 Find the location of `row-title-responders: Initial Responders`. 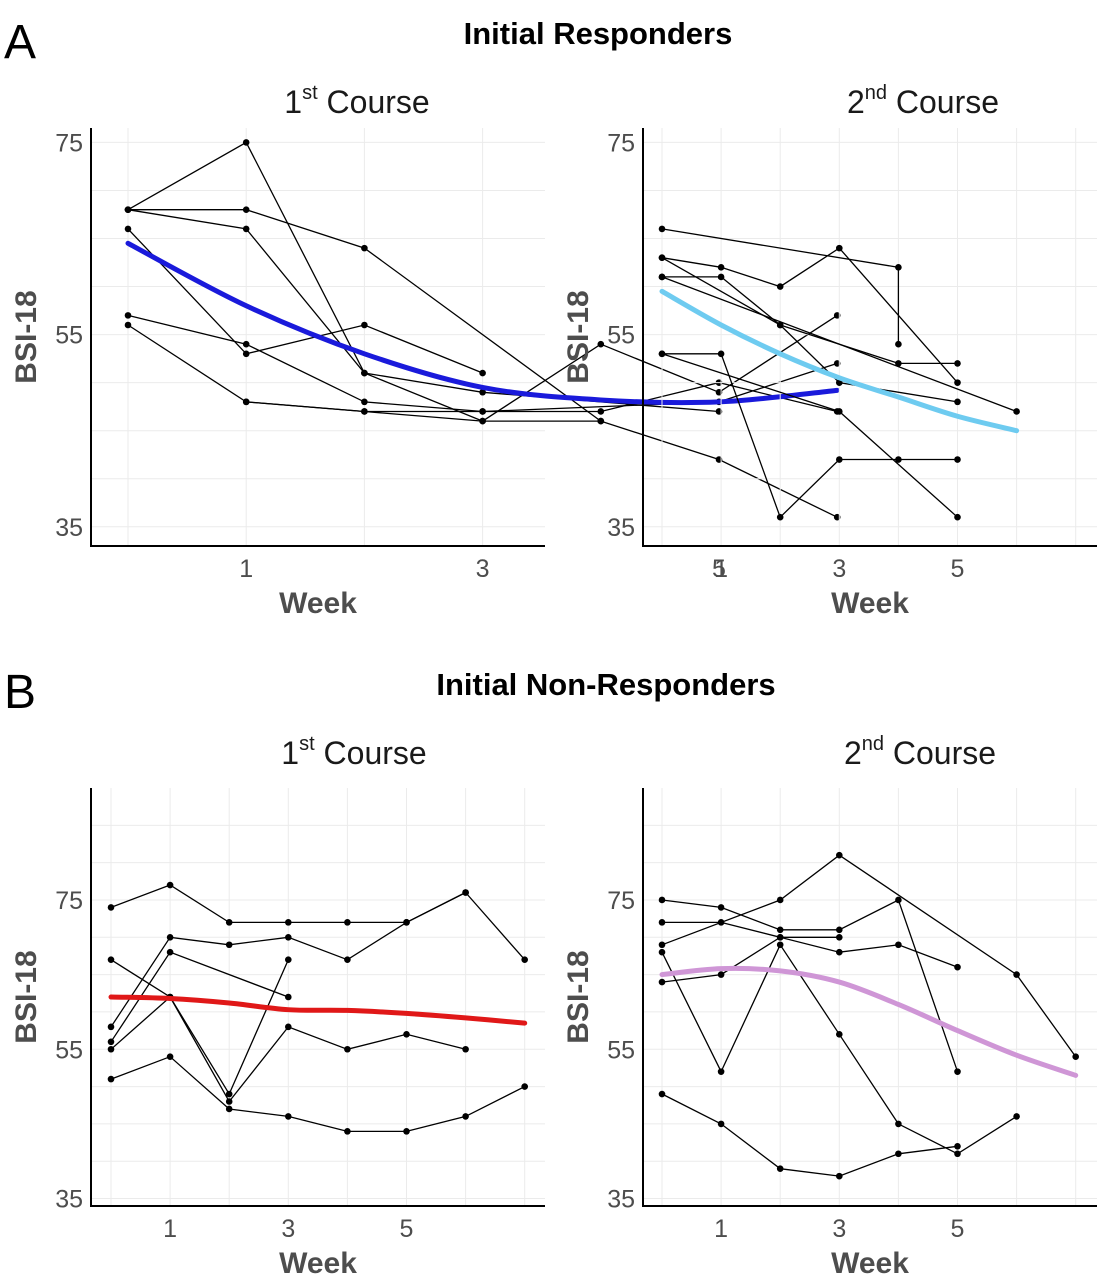

row-title-responders: Initial Responders is located at coordinates (598, 33).